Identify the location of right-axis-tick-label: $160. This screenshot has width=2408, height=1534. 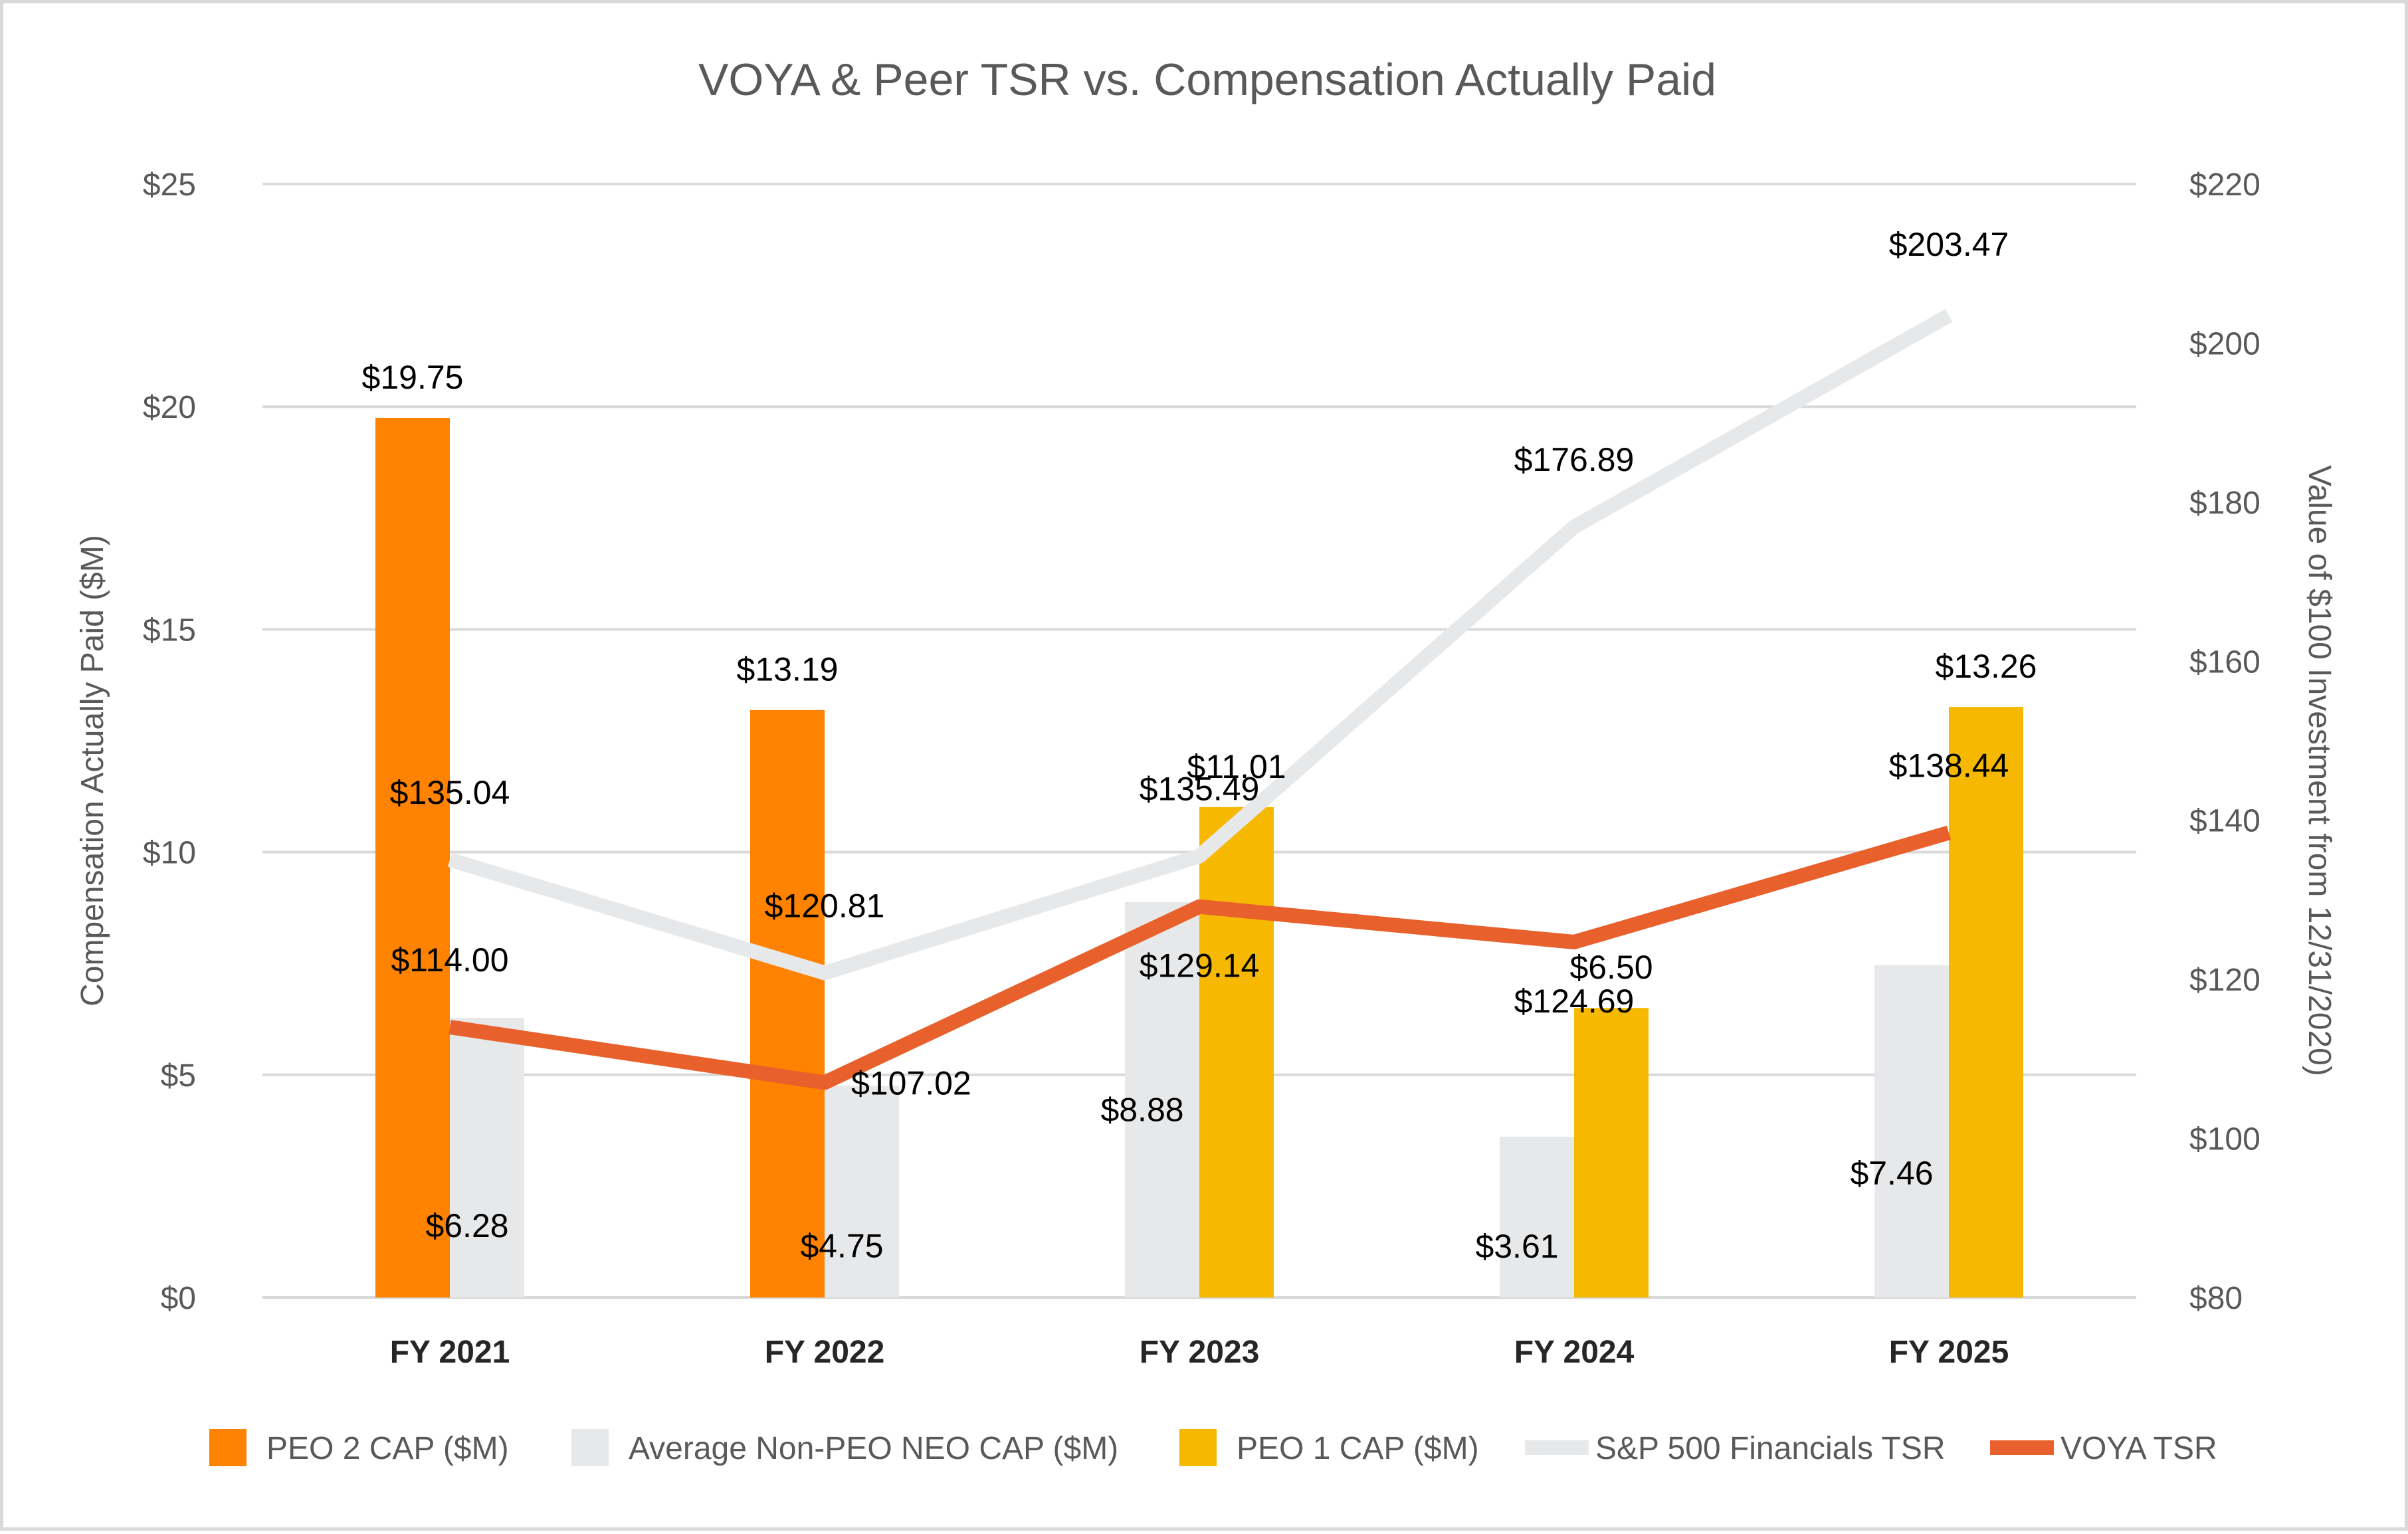
(2224, 662).